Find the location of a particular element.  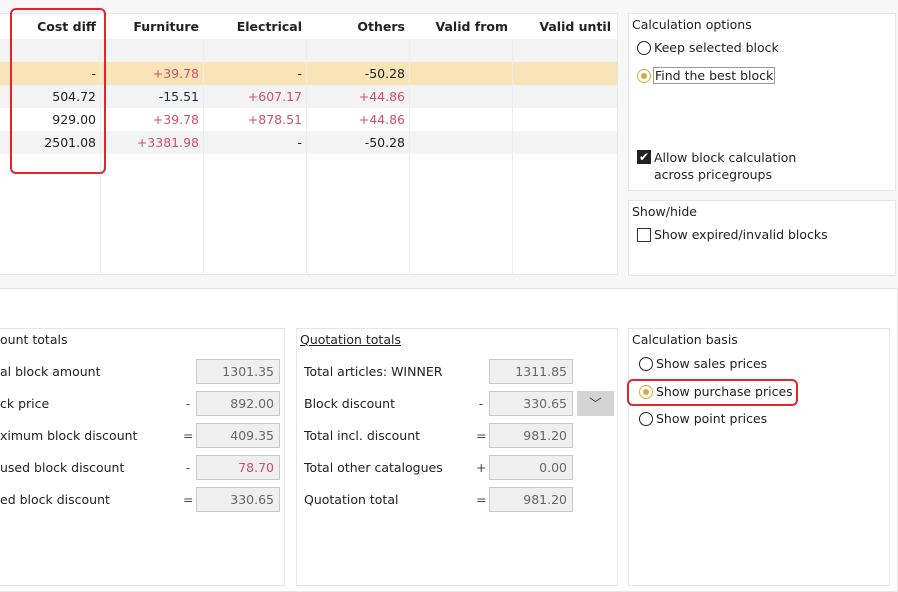

table-cell: 504.72 is located at coordinates (74, 96).